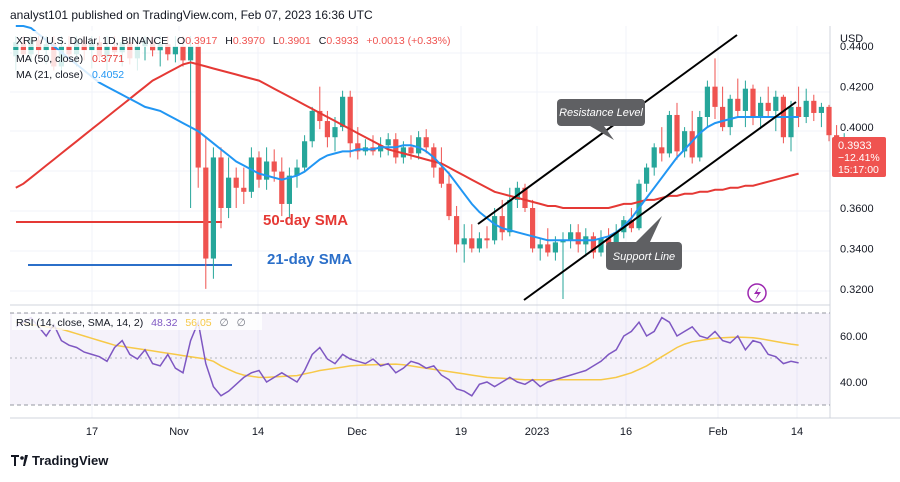  I want to click on tradingview-logo: TradingView, so click(60, 460).